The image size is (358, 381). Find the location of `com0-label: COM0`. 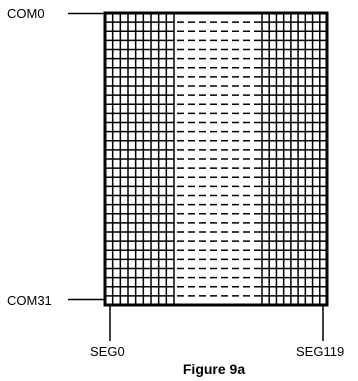

com0-label: COM0 is located at coordinates (26, 13).